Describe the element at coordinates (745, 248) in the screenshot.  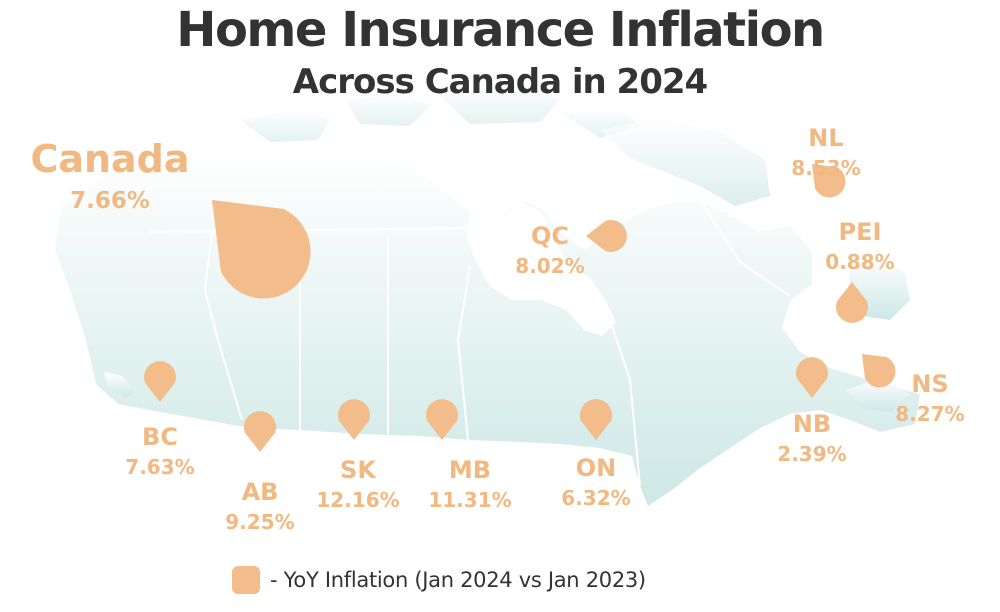
I see `border-qc-nl` at that location.